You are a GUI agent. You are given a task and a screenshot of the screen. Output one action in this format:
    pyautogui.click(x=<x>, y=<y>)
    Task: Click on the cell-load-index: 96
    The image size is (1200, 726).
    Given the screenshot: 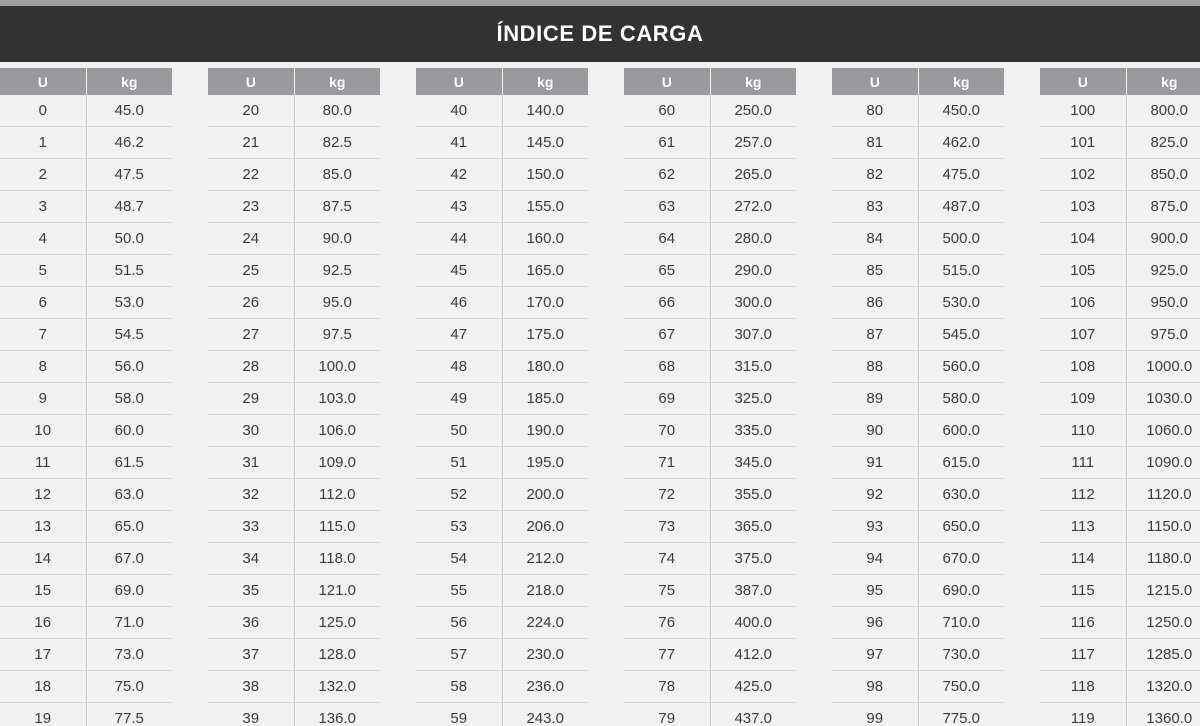 What is the action you would take?
    pyautogui.click(x=875, y=622)
    